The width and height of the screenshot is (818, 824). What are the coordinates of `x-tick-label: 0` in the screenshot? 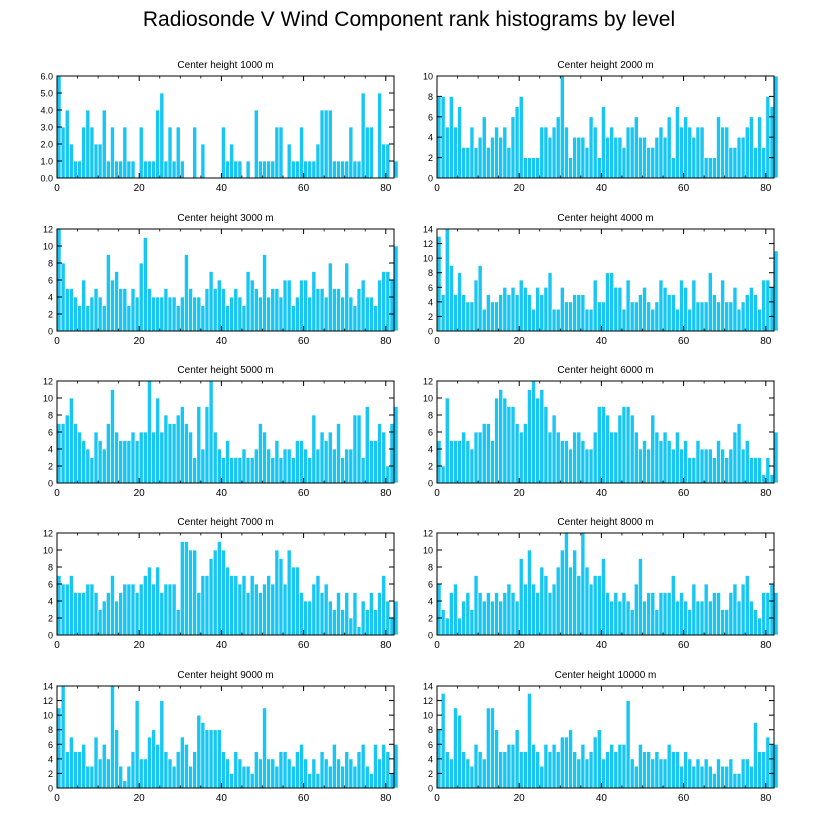 It's located at (57, 341).